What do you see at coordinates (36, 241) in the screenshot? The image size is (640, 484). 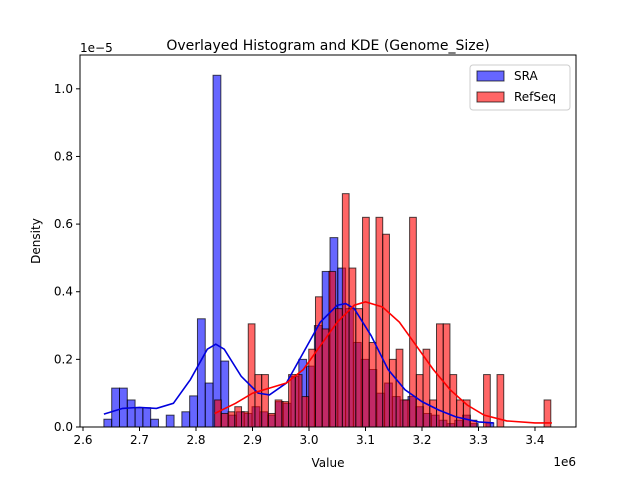 I see `y-axis-label: Density` at bounding box center [36, 241].